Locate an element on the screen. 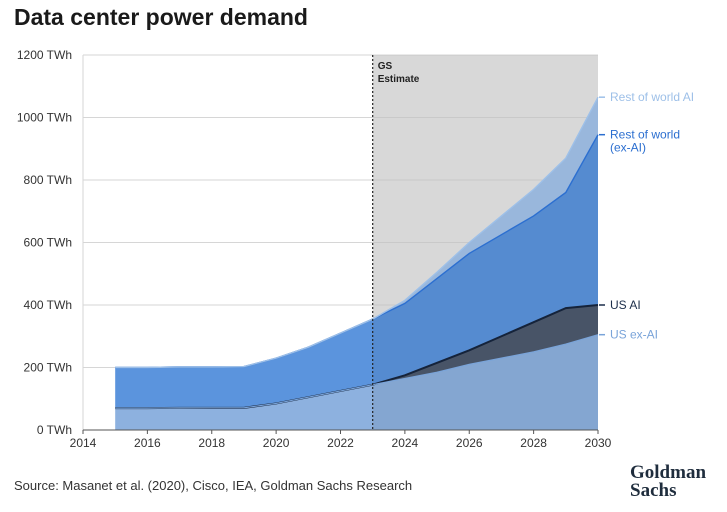 The width and height of the screenshot is (727, 512). series-label: US AI is located at coordinates (625, 305).